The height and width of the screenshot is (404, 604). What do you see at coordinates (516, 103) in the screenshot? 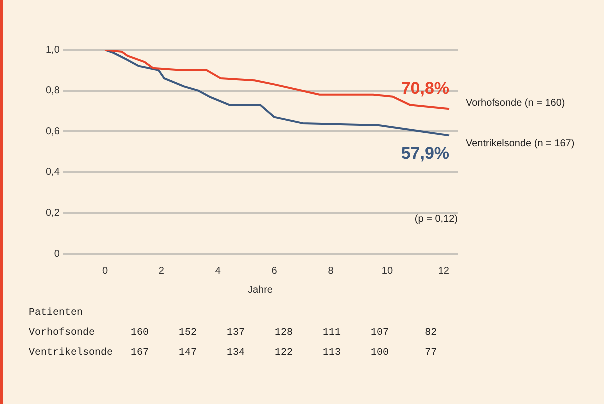
I see `series-label: Vorhofsonde (n = 160)` at bounding box center [516, 103].